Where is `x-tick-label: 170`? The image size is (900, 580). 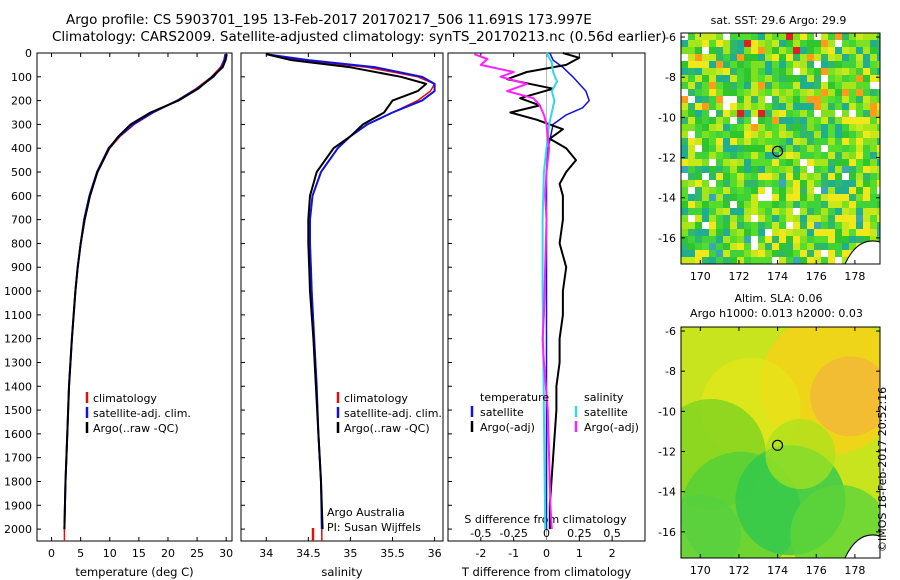
x-tick-label: 170 is located at coordinates (700, 570).